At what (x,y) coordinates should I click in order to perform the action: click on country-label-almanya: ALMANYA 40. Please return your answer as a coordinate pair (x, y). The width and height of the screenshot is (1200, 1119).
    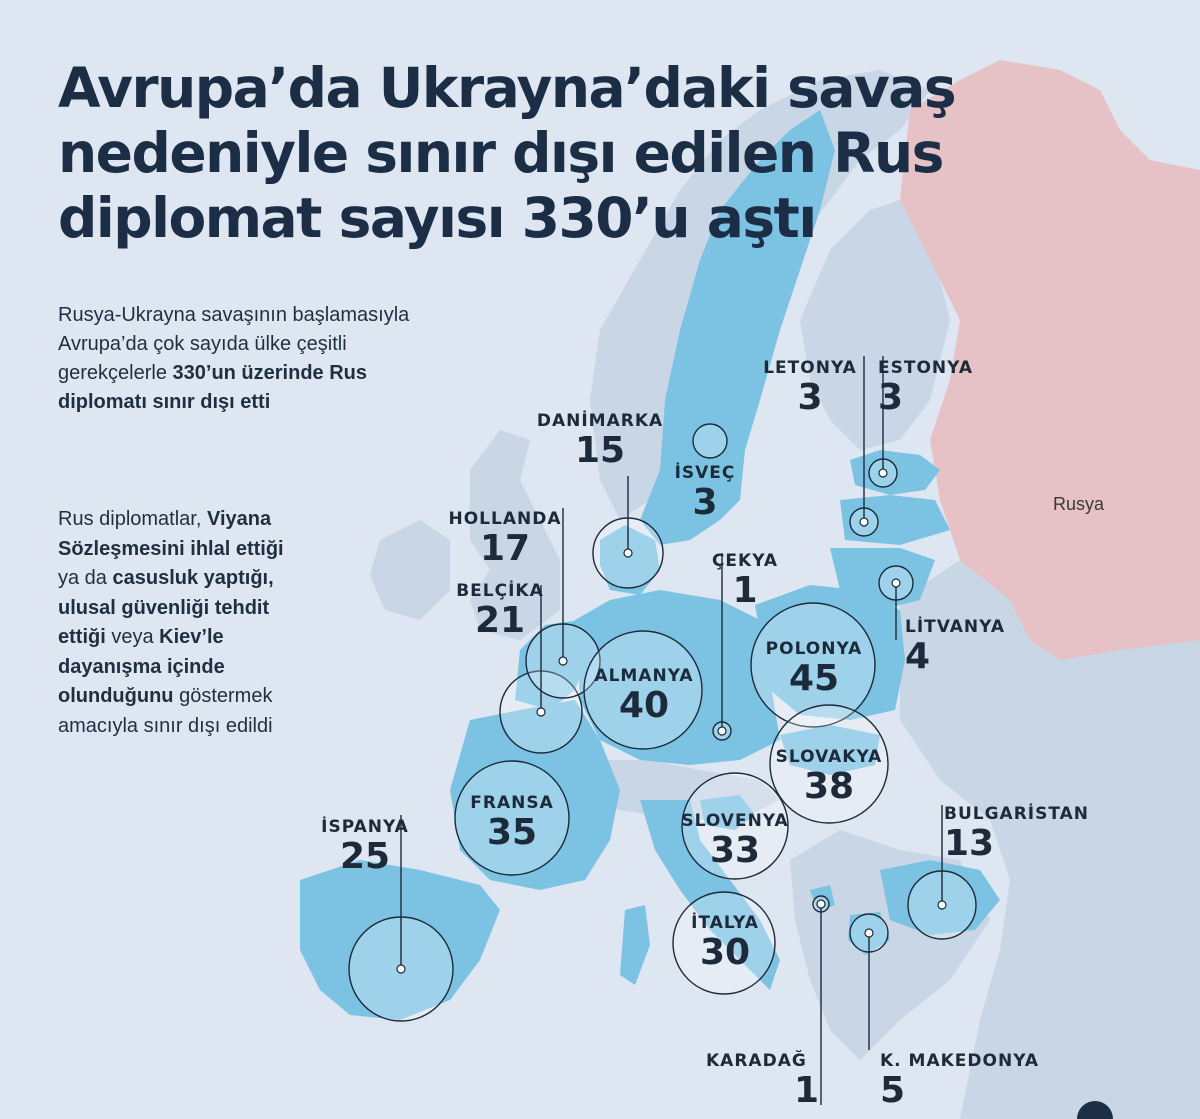
    Looking at the image, I should click on (644, 695).